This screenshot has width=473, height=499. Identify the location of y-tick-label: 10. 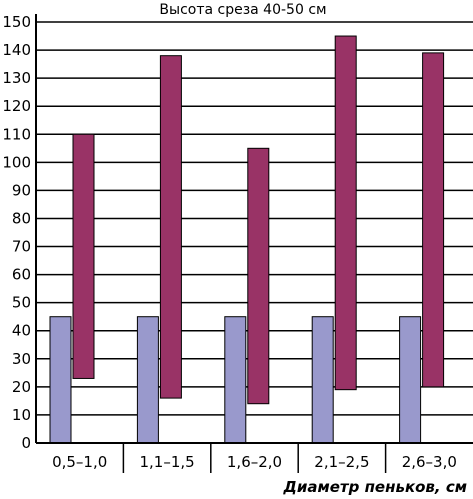
(21, 415).